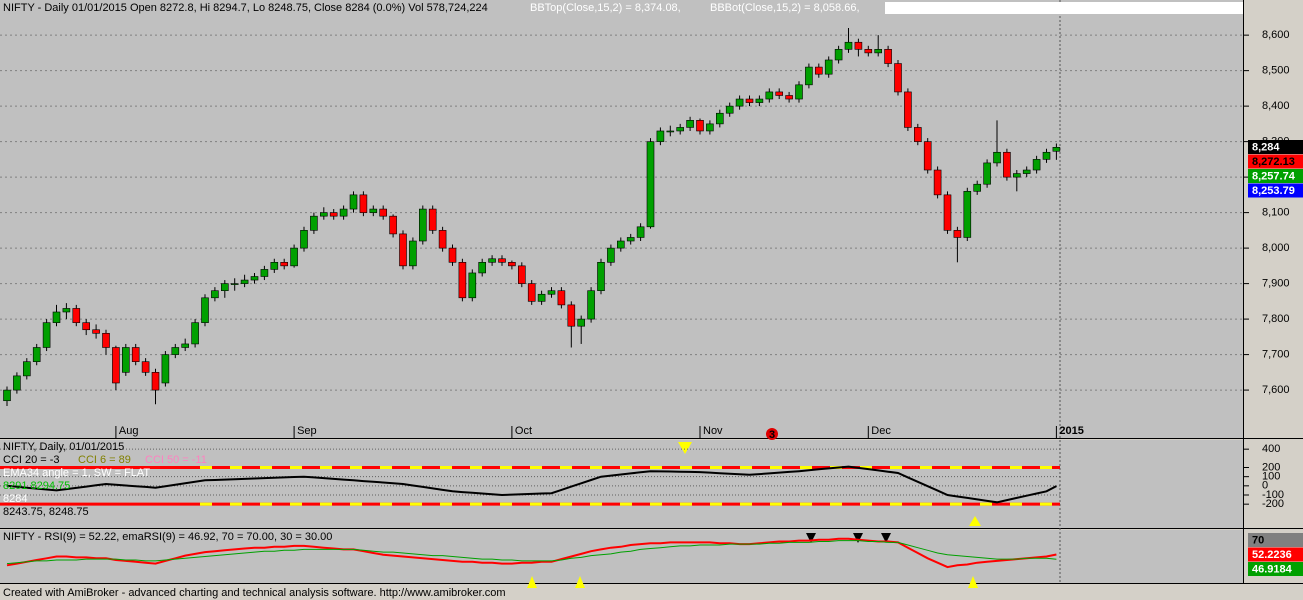  What do you see at coordinates (785, 8) in the screenshot?
I see `legend-entry: BBBot(Close,15,2) = 8,058.66,` at bounding box center [785, 8].